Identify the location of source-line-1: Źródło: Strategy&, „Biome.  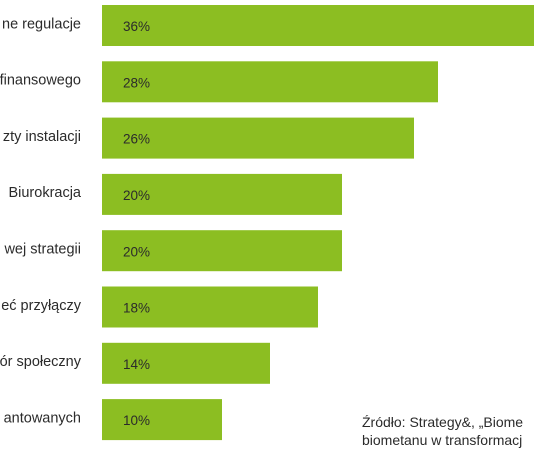
(443, 422).